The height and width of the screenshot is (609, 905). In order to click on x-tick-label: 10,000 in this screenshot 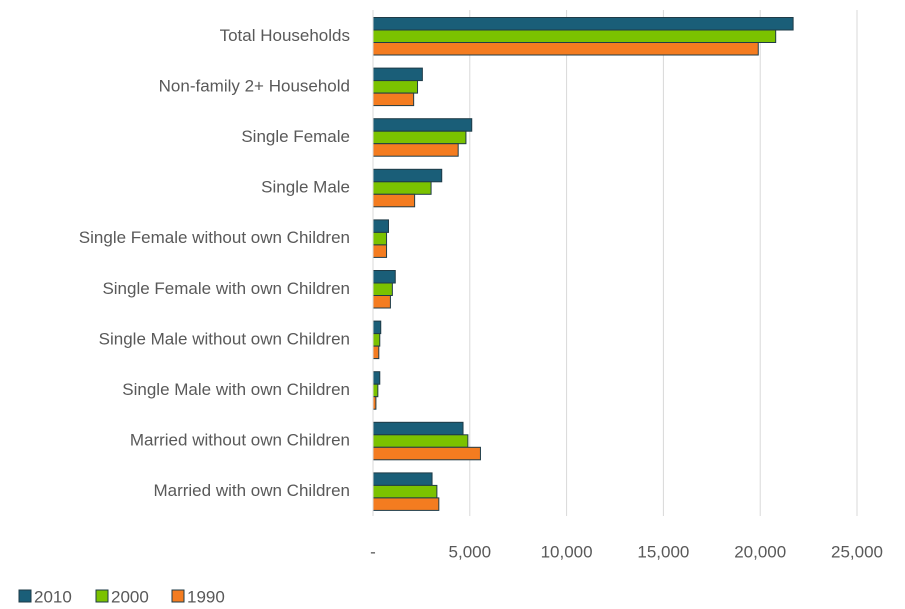, I will do `click(567, 552)`.